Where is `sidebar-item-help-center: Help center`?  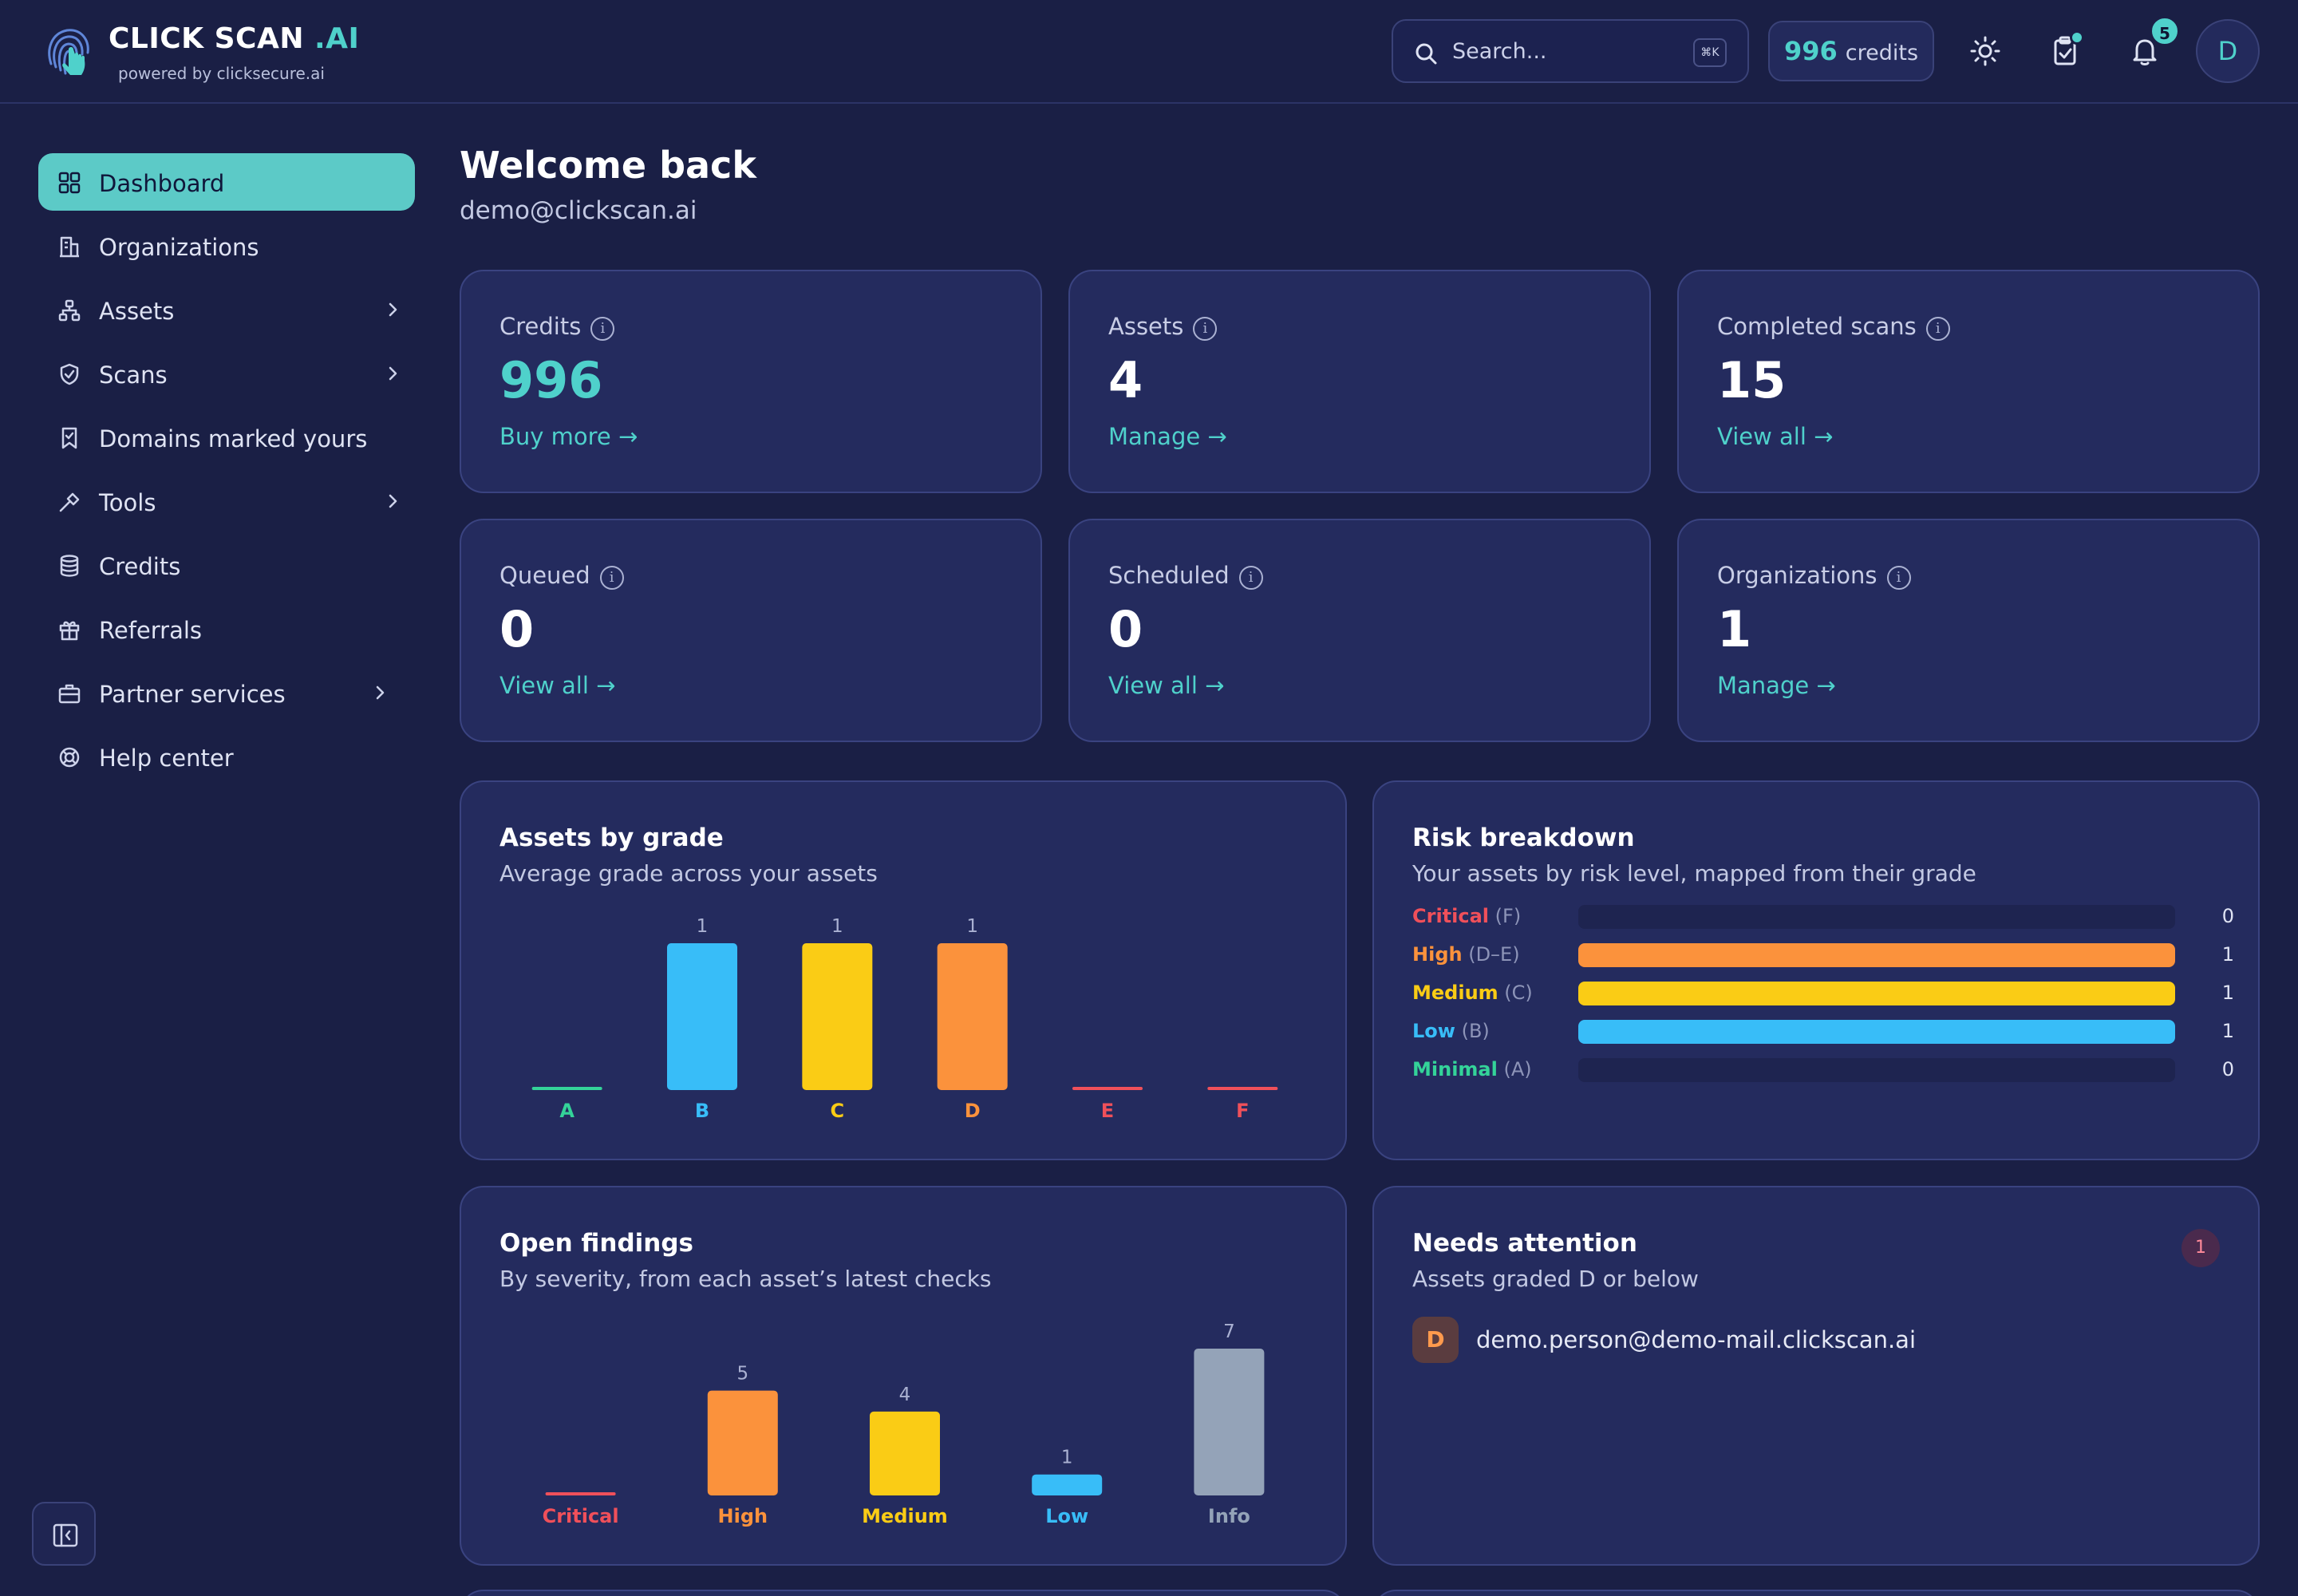
sidebar-item-help-center: Help center is located at coordinates (227, 756).